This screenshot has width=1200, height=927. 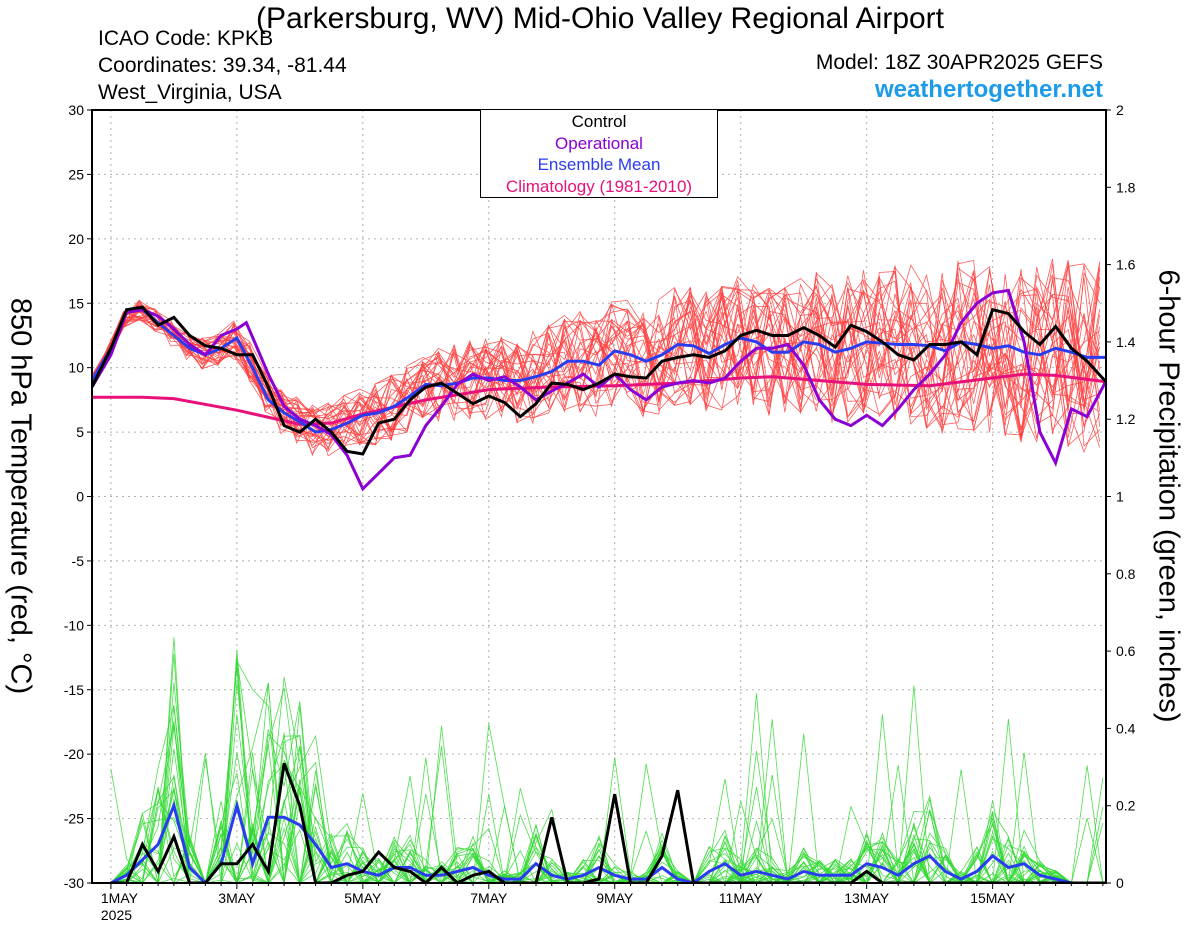 I want to click on model-run: Model: 18Z 30APR2025 GEFS, so click(x=959, y=62).